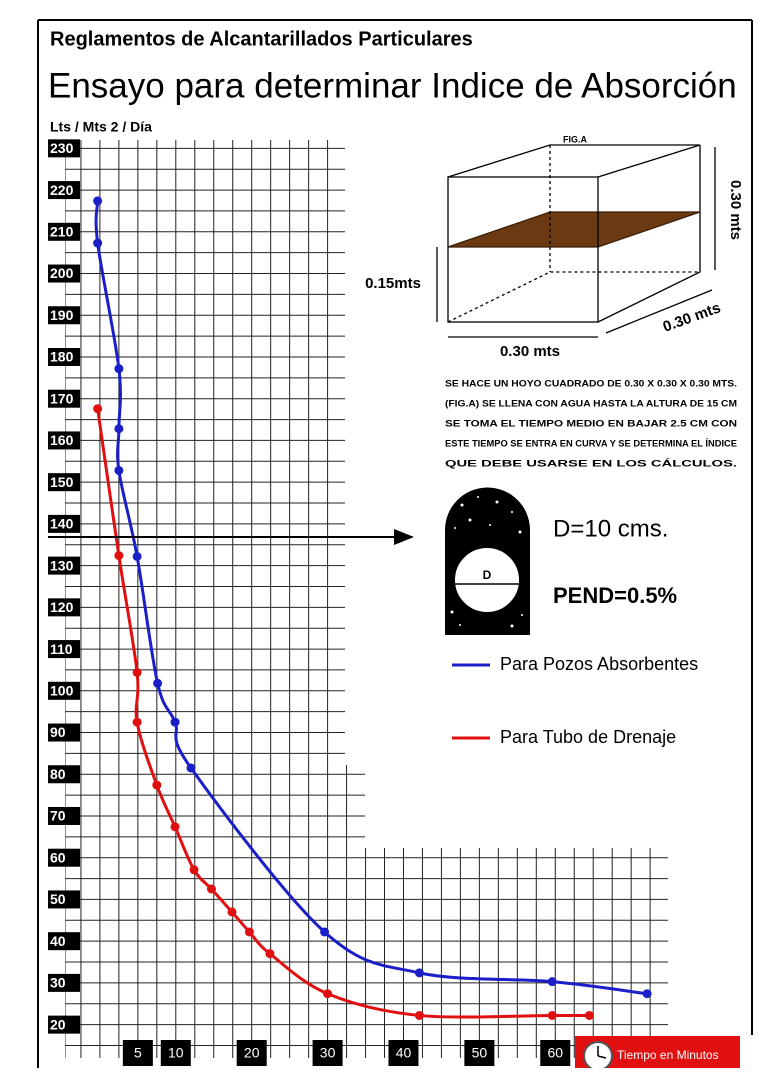 The image size is (762, 1073). I want to click on y-tick-label: 30, so click(58, 983).